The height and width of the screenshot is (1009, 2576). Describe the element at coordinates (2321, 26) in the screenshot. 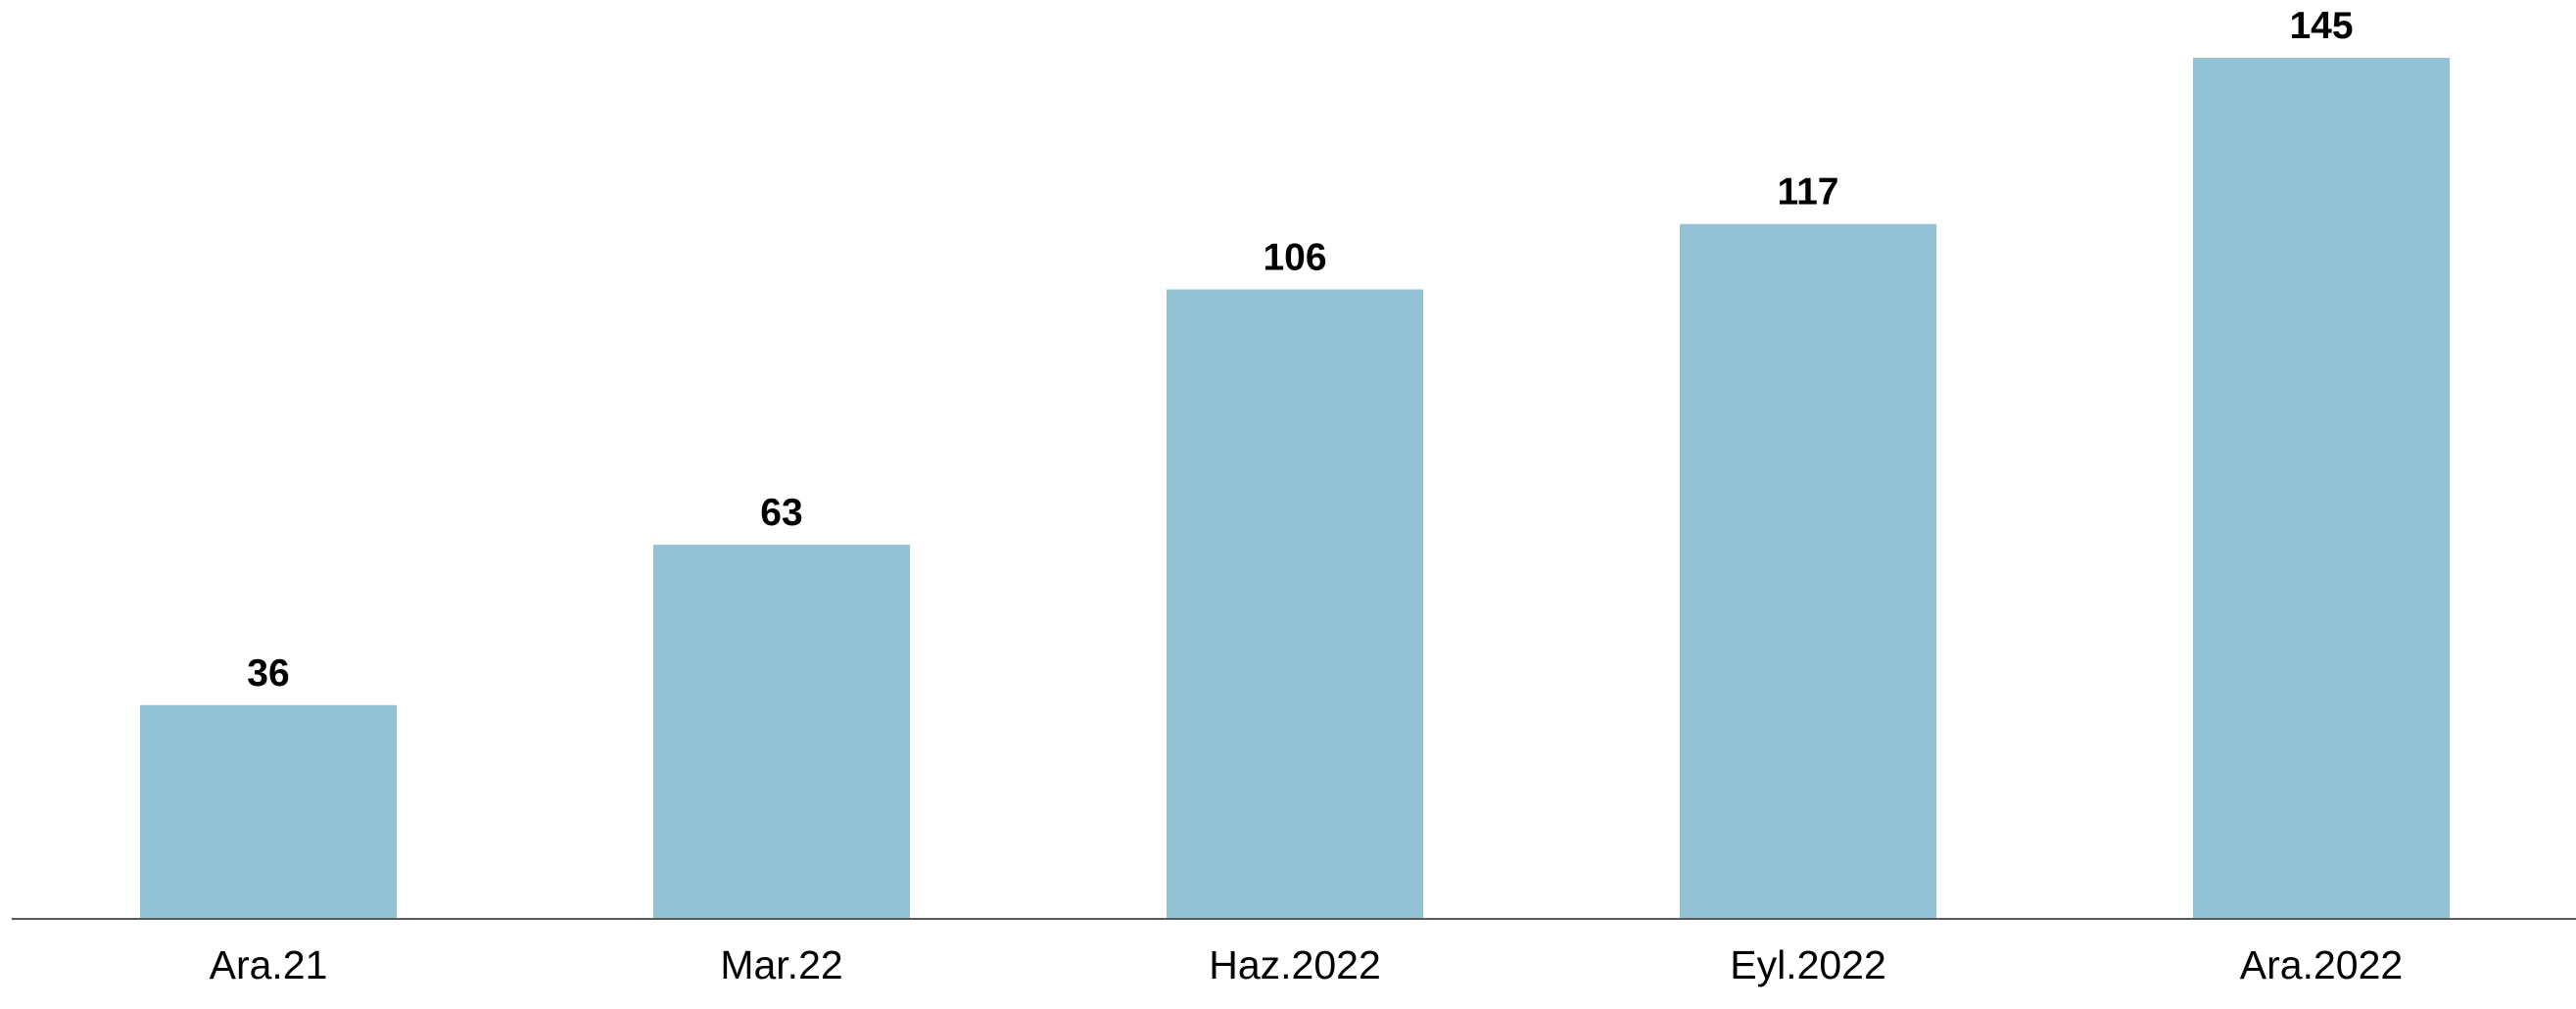

I see `data-label-4: 145` at that location.